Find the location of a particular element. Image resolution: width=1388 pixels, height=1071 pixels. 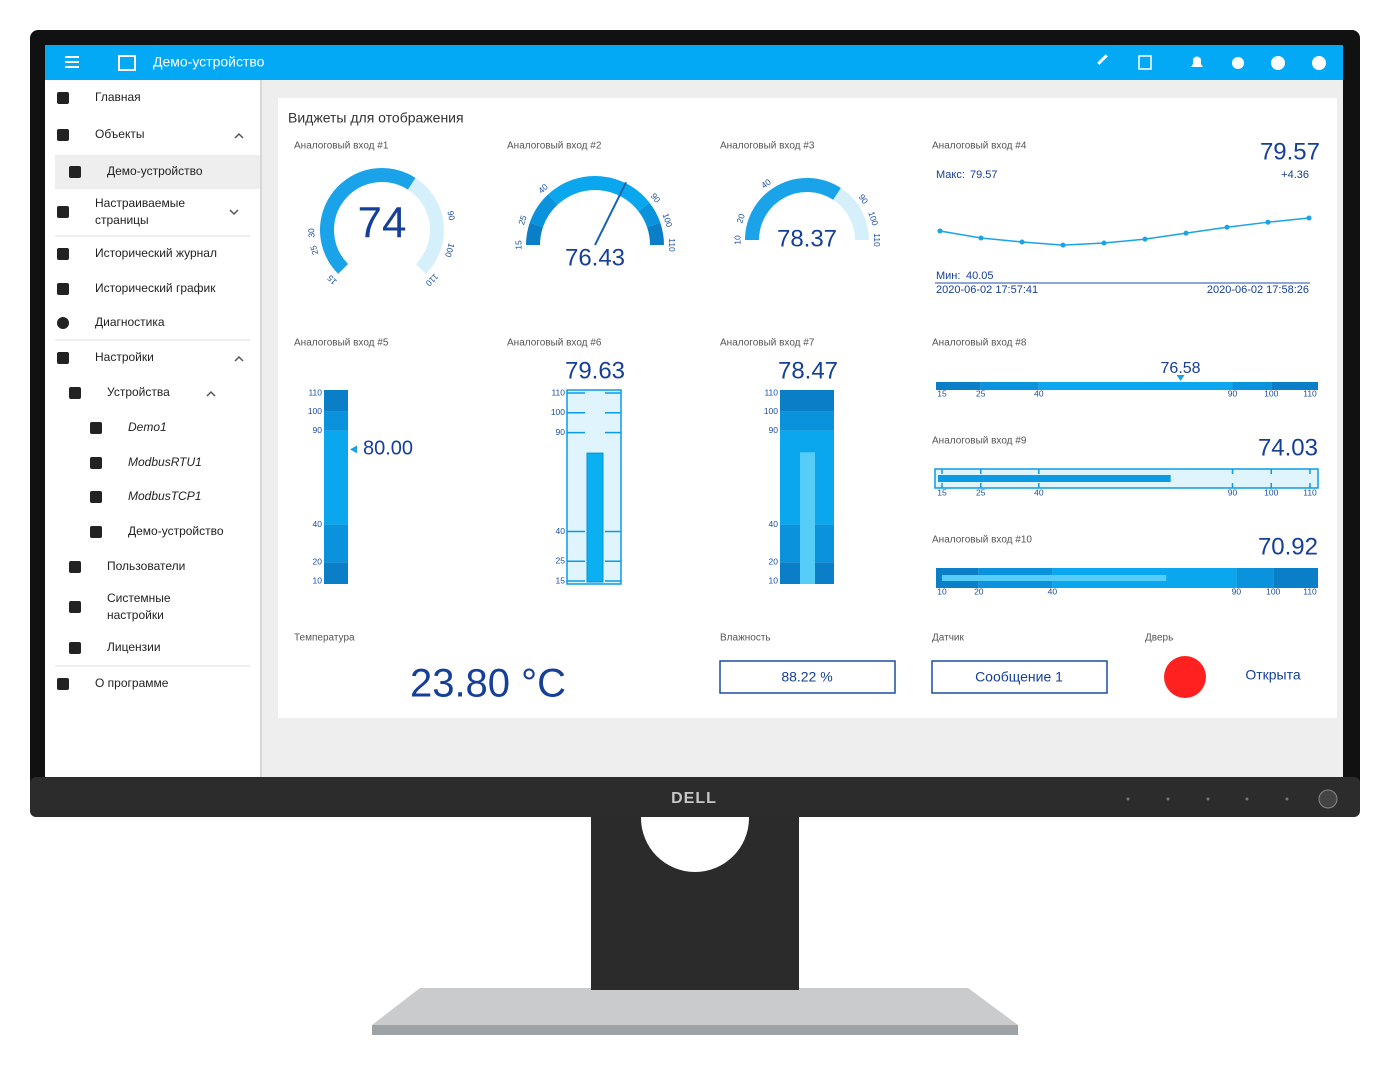

scale-value: 80.00 is located at coordinates (388, 449).